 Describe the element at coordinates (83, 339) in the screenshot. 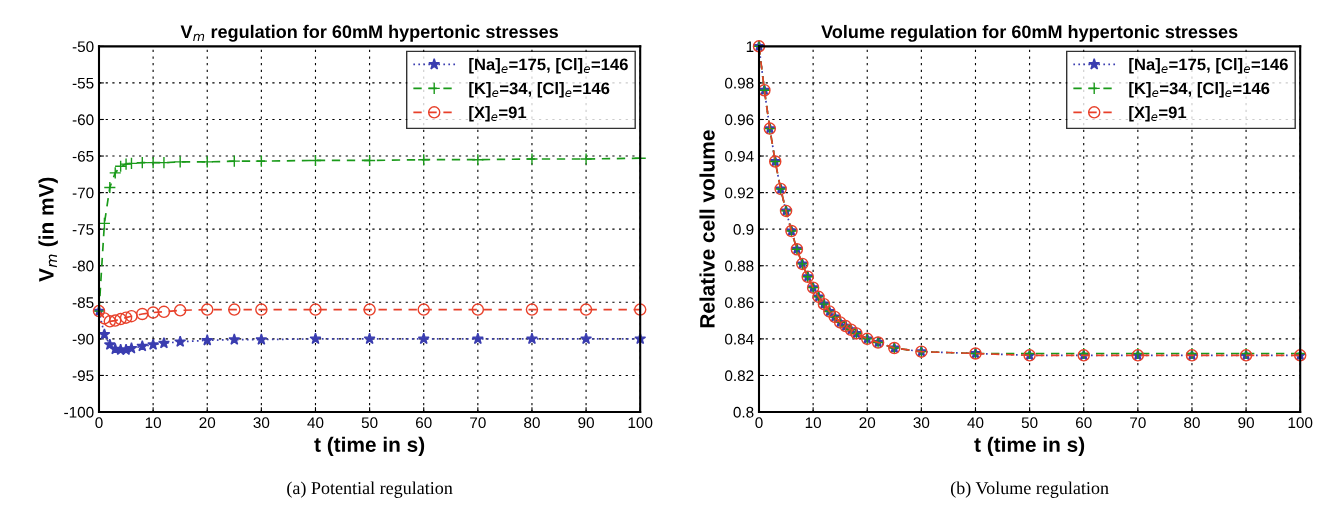

I see `y-tick-label: -90` at that location.